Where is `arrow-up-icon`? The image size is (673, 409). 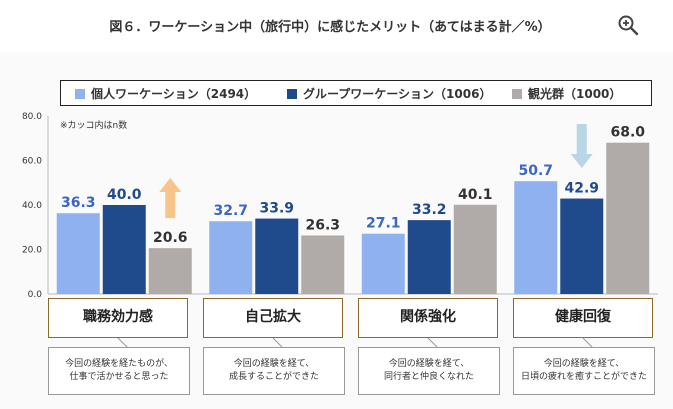
arrow-up-icon is located at coordinates (170, 198).